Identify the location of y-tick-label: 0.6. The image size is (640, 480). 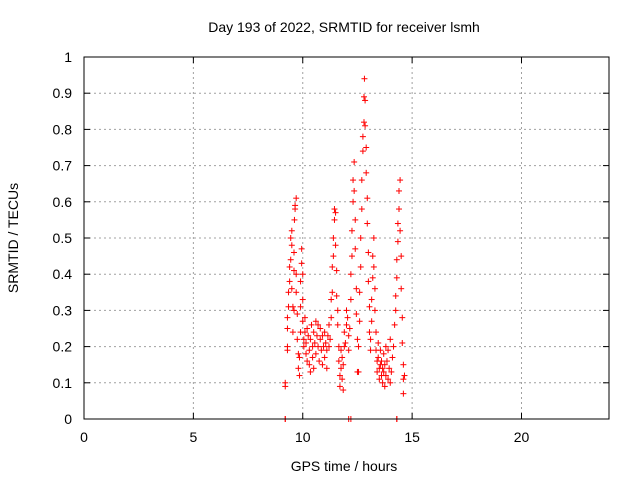
(63, 202).